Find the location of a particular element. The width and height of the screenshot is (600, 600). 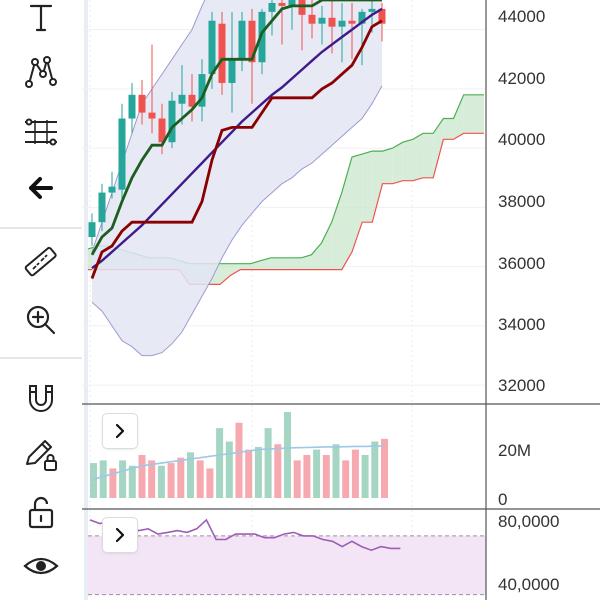

fib-retracement-icon is located at coordinates (41, 132).